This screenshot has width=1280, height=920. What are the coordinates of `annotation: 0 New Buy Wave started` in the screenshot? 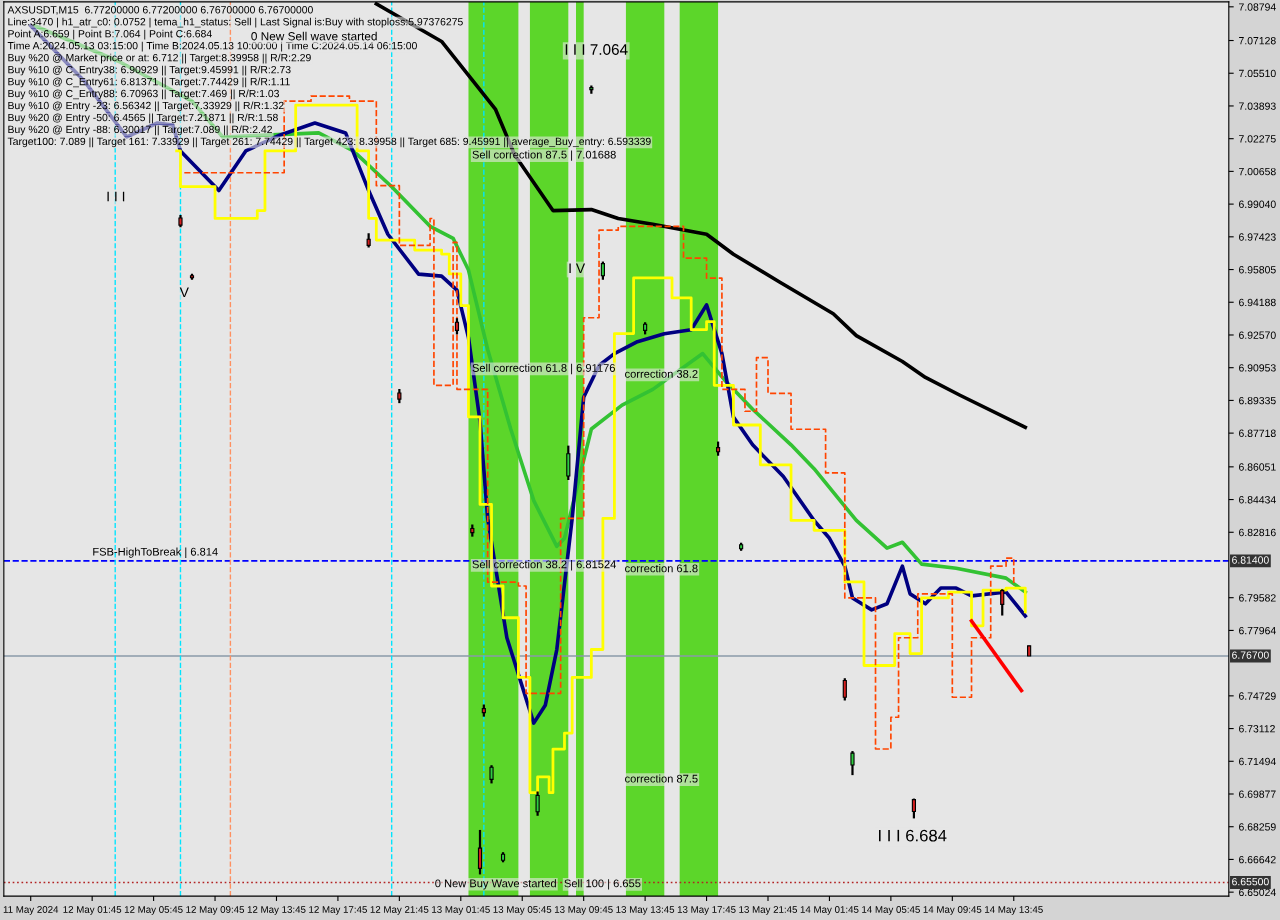 It's located at (495, 884).